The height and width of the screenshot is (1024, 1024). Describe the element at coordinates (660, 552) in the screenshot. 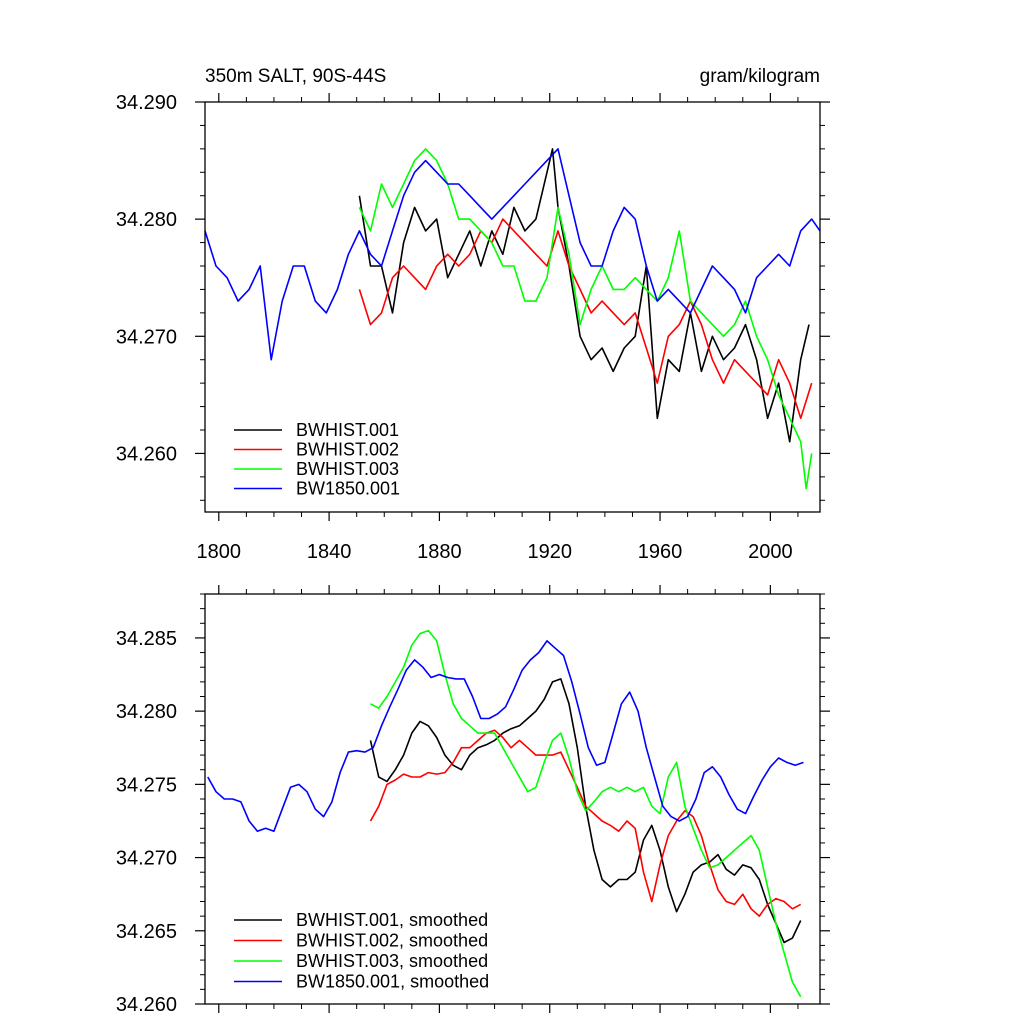

I see `x-tick-label: 1960` at that location.